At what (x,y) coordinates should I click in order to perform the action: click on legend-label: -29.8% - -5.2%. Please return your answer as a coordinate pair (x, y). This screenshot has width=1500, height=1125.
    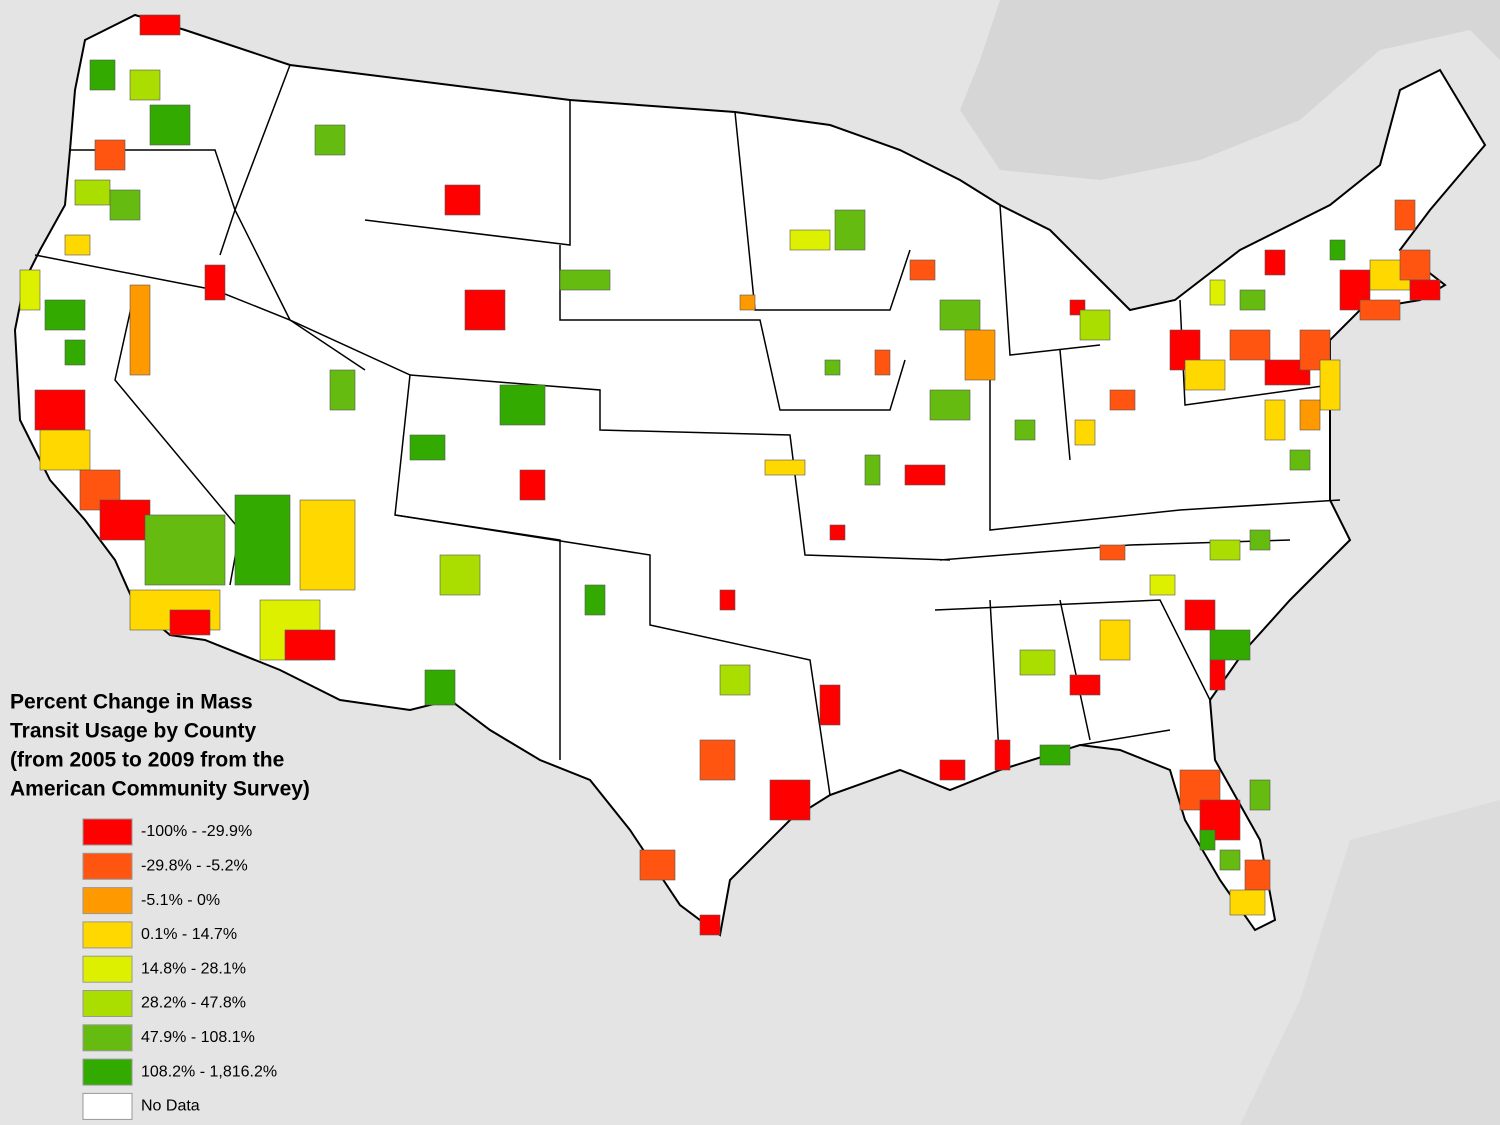
    Looking at the image, I should click on (194, 866).